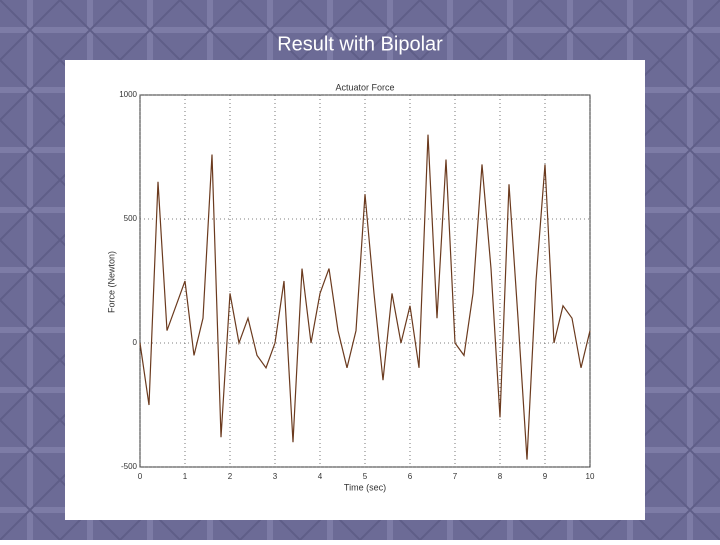 Image resolution: width=720 pixels, height=545 pixels. What do you see at coordinates (140, 476) in the screenshot?
I see `x-tick-label: 0` at bounding box center [140, 476].